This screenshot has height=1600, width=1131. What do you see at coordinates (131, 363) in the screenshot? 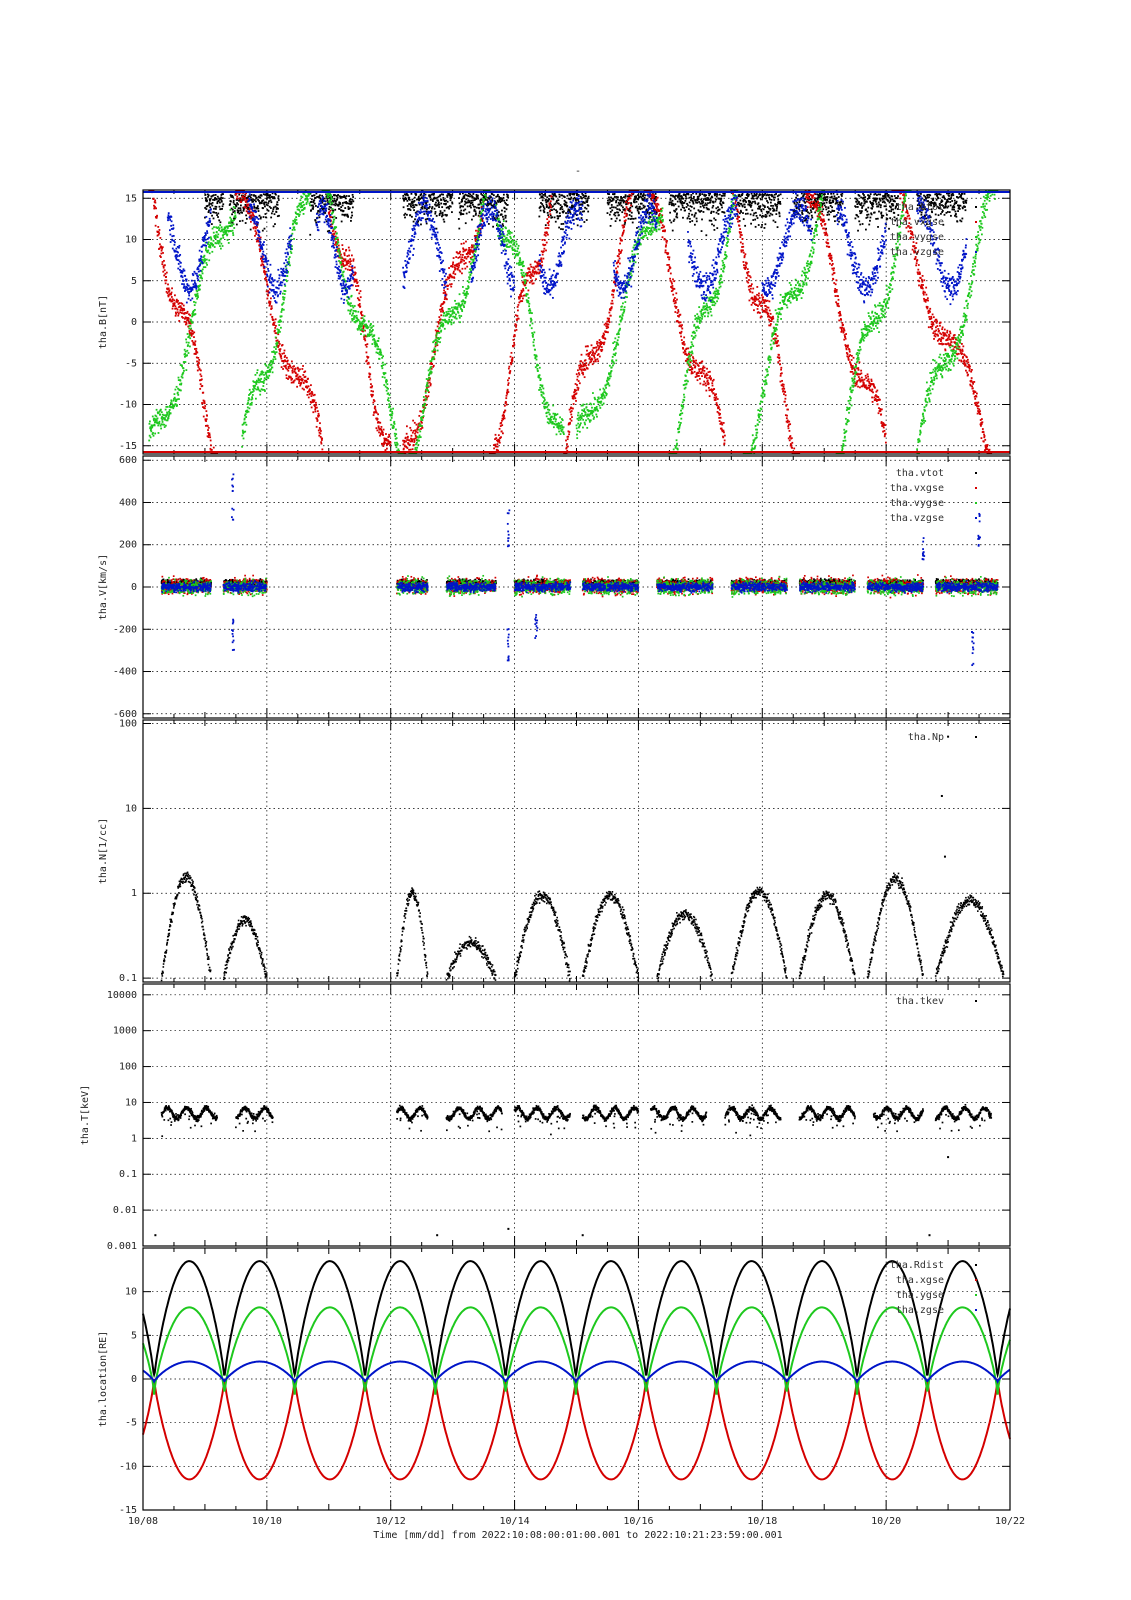
I see `y-tick-label: -5` at bounding box center [131, 363].